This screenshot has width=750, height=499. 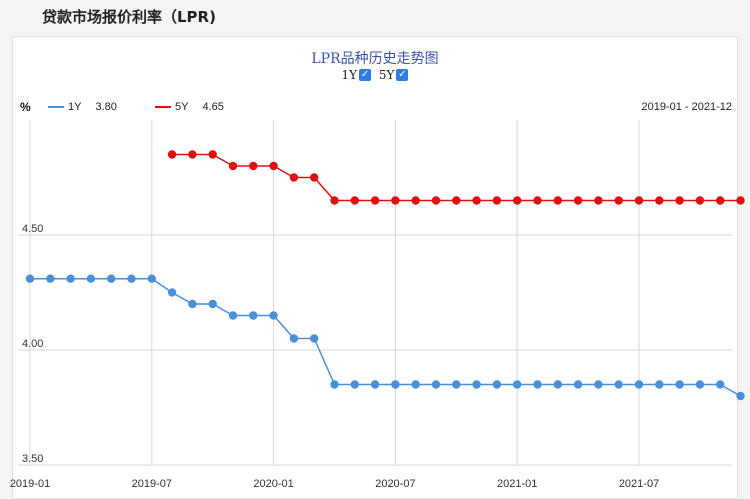 I want to click on toggle-1y-label: 1Y, so click(x=349, y=75).